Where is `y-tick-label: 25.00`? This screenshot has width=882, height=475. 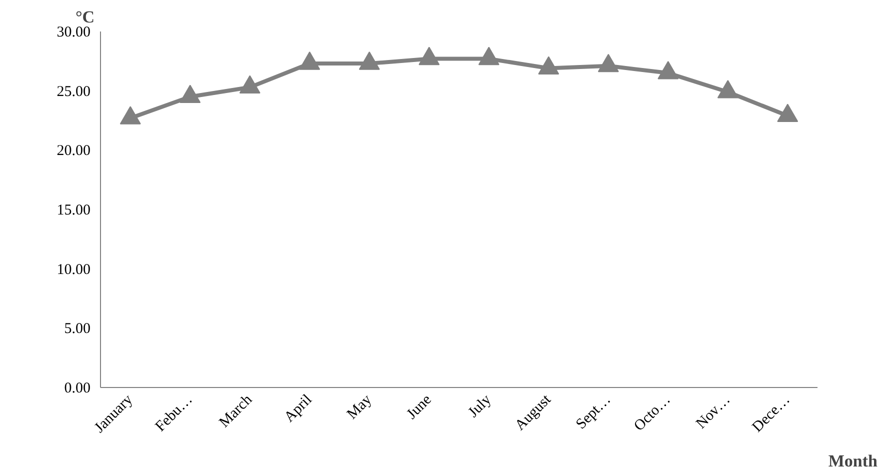
y-tick-label: 25.00 is located at coordinates (73, 92).